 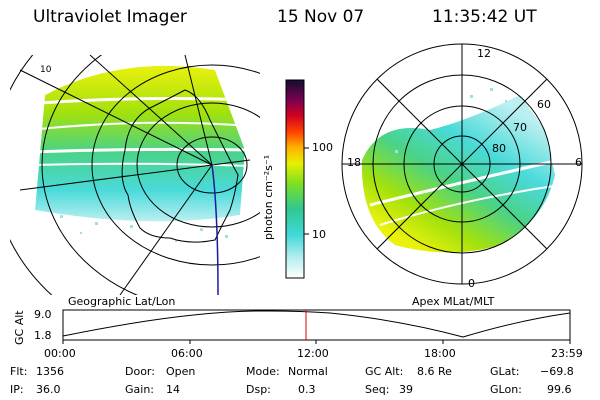 I want to click on door-label: Door:, so click(x=140, y=371).